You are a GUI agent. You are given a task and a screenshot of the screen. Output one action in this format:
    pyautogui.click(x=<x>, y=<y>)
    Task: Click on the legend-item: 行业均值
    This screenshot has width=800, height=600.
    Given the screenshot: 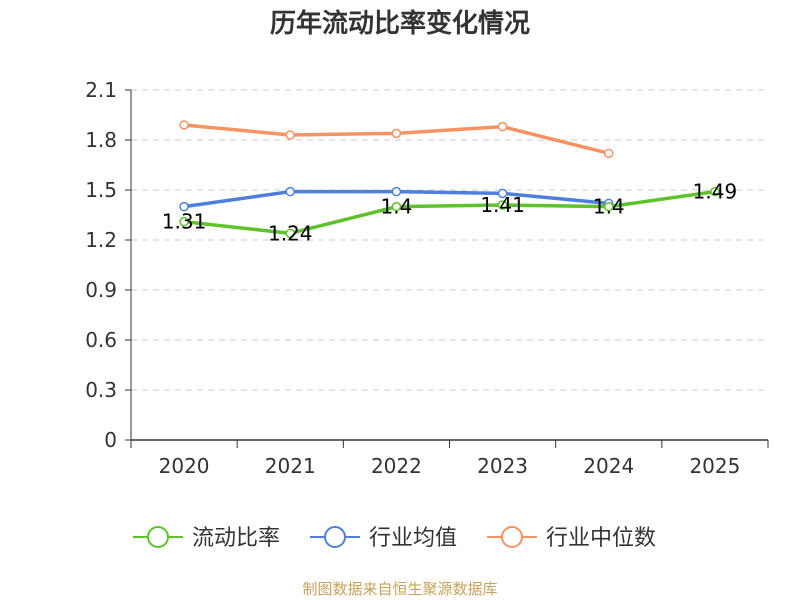 What is the action you would take?
    pyautogui.click(x=383, y=538)
    